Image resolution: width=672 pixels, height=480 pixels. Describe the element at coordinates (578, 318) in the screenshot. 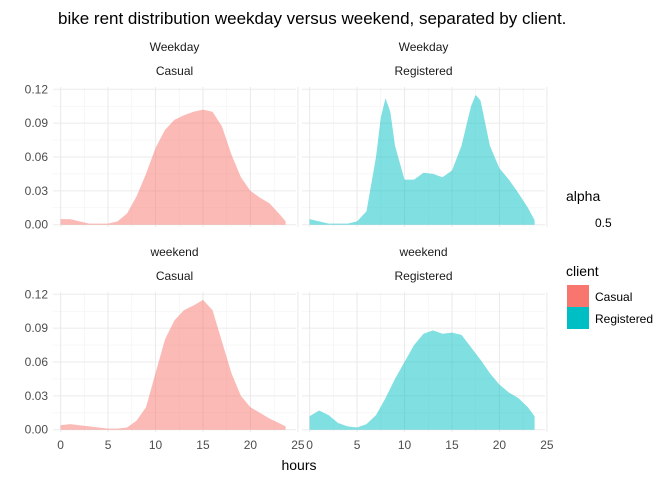

I see `legend-swatch-registered` at that location.